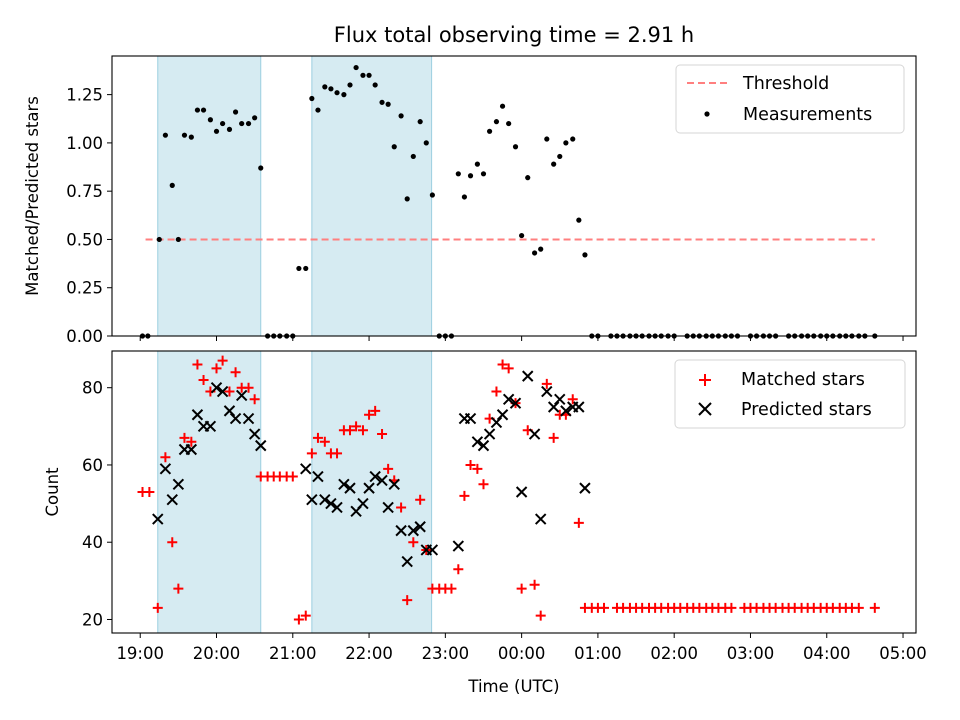 This screenshot has height=720, width=960. I want to click on chart-title: Flux total observing time = 2.91 h, so click(514, 35).